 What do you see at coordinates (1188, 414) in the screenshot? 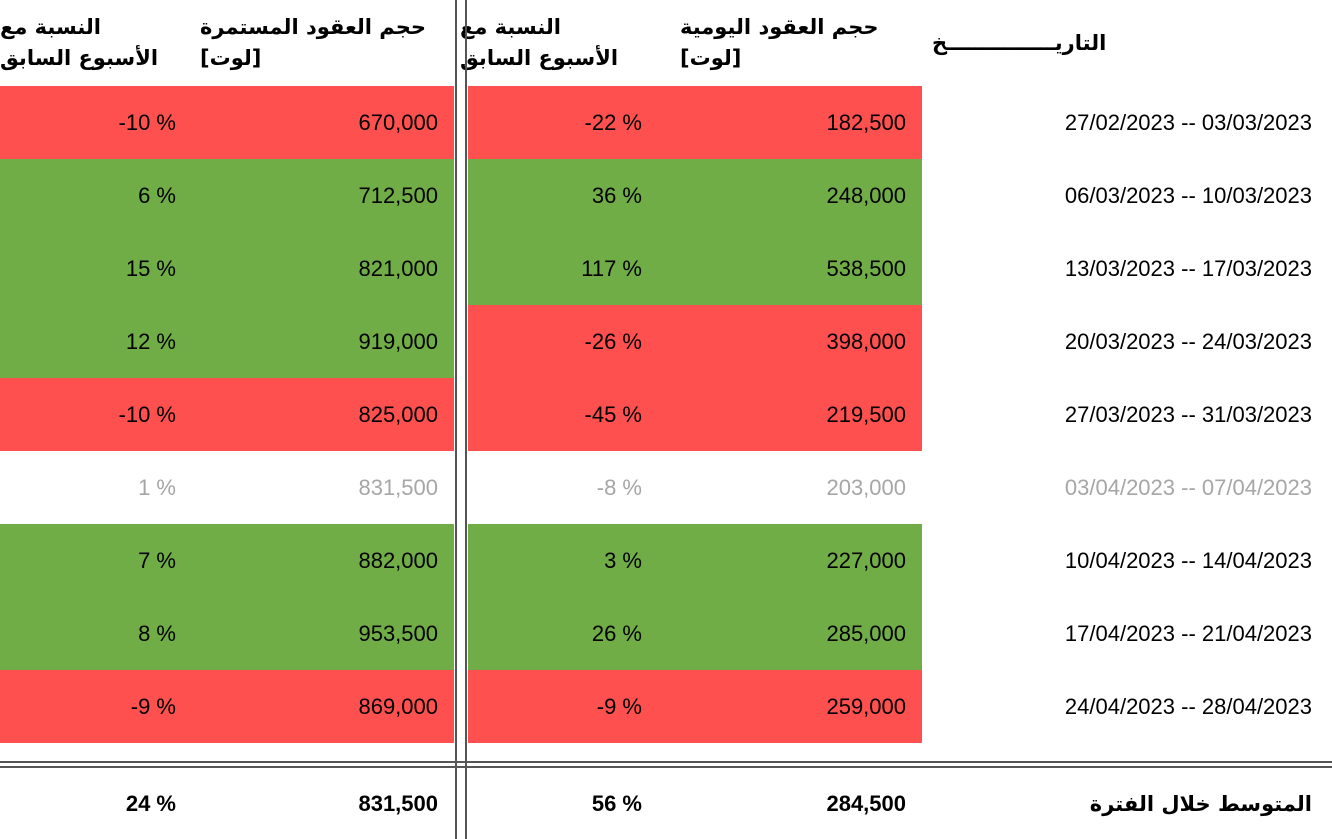
I see `date-range-cell: 27/03/2023 -- 31/03/2023` at bounding box center [1188, 414].